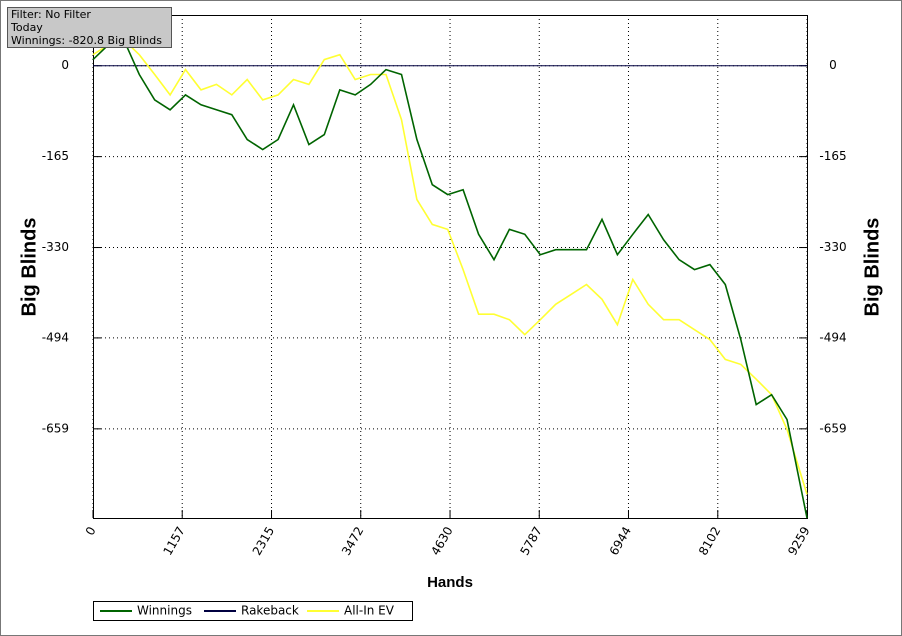  I want to click on legend-label: All-In EV, so click(369, 611).